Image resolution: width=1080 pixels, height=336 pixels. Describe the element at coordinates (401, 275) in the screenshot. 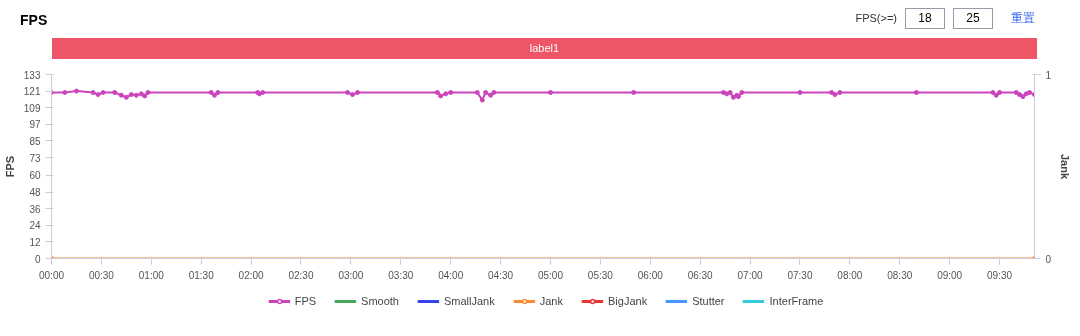

I see `x-tick-label: 03:30` at that location.